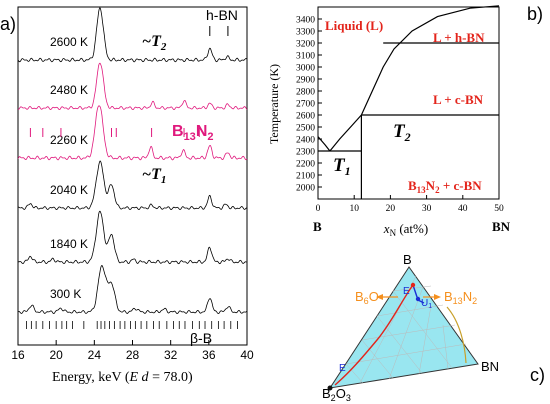  What do you see at coordinates (499, 209) in the screenshot?
I see `x-tick-label: 50` at bounding box center [499, 209].